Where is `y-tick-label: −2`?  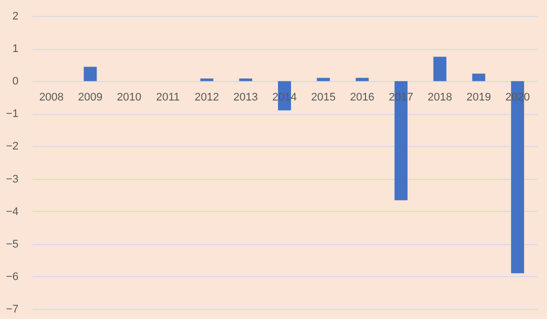
y-tick-label: −2 is located at coordinates (12, 146).